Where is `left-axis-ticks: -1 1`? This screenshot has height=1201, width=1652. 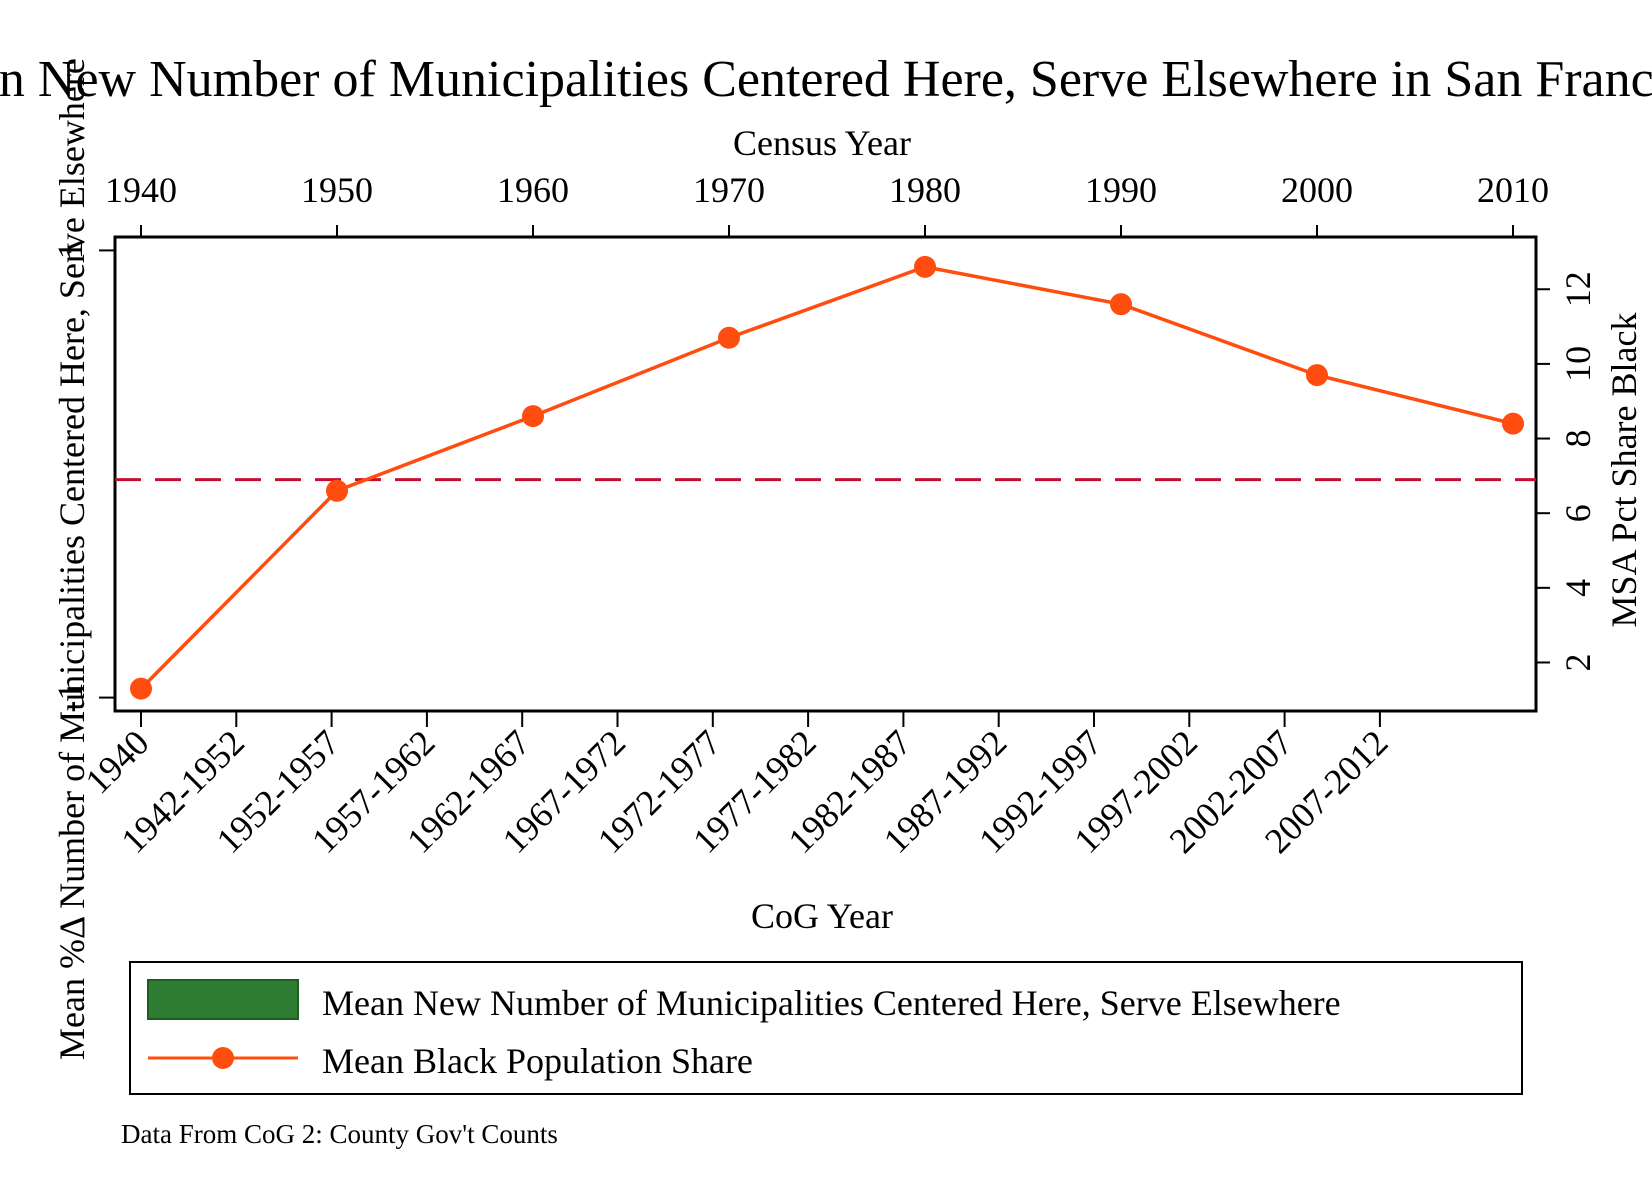 left-axis-ticks: -1 1 is located at coordinates (82, 477).